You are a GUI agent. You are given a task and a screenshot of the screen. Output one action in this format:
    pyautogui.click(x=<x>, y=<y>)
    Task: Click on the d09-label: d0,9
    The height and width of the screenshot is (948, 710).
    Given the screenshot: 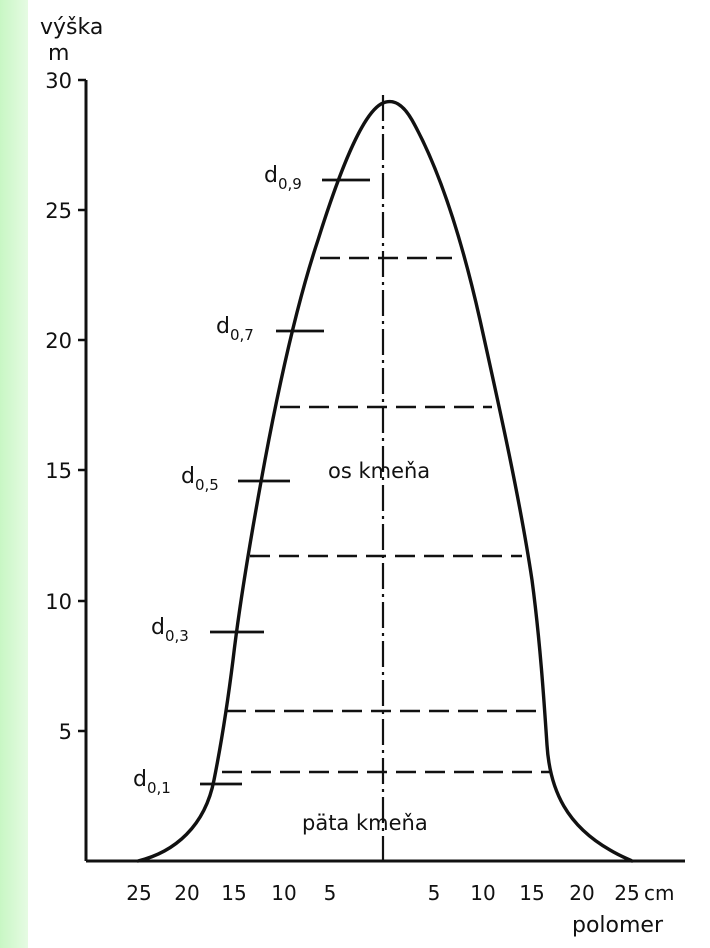 What is the action you would take?
    pyautogui.click(x=283, y=178)
    